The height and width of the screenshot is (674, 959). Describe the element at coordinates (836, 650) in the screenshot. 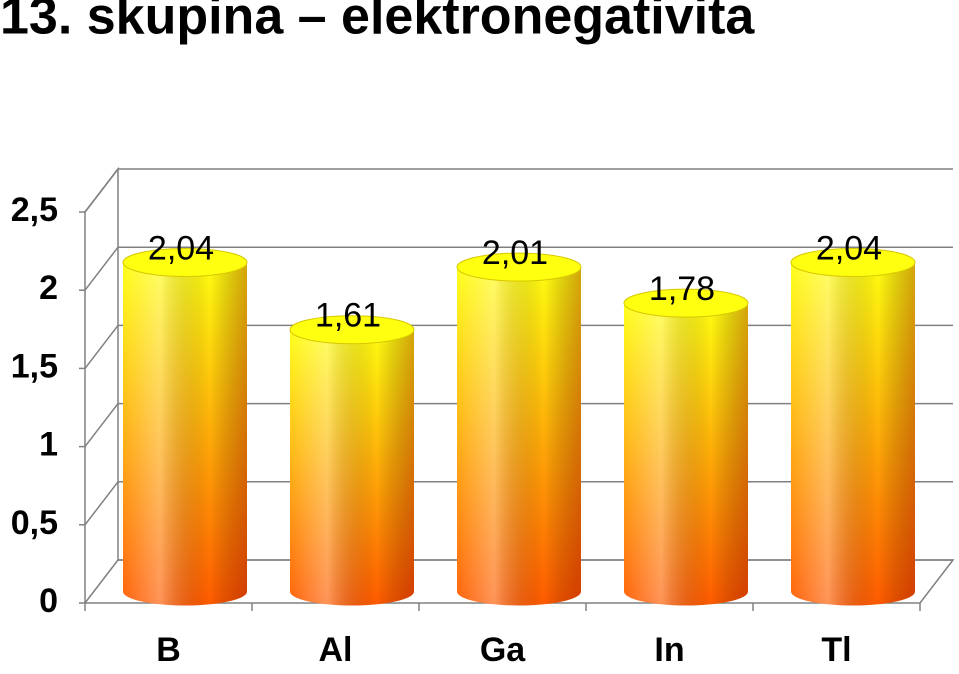

I see `x-tick-label: Tl` at that location.